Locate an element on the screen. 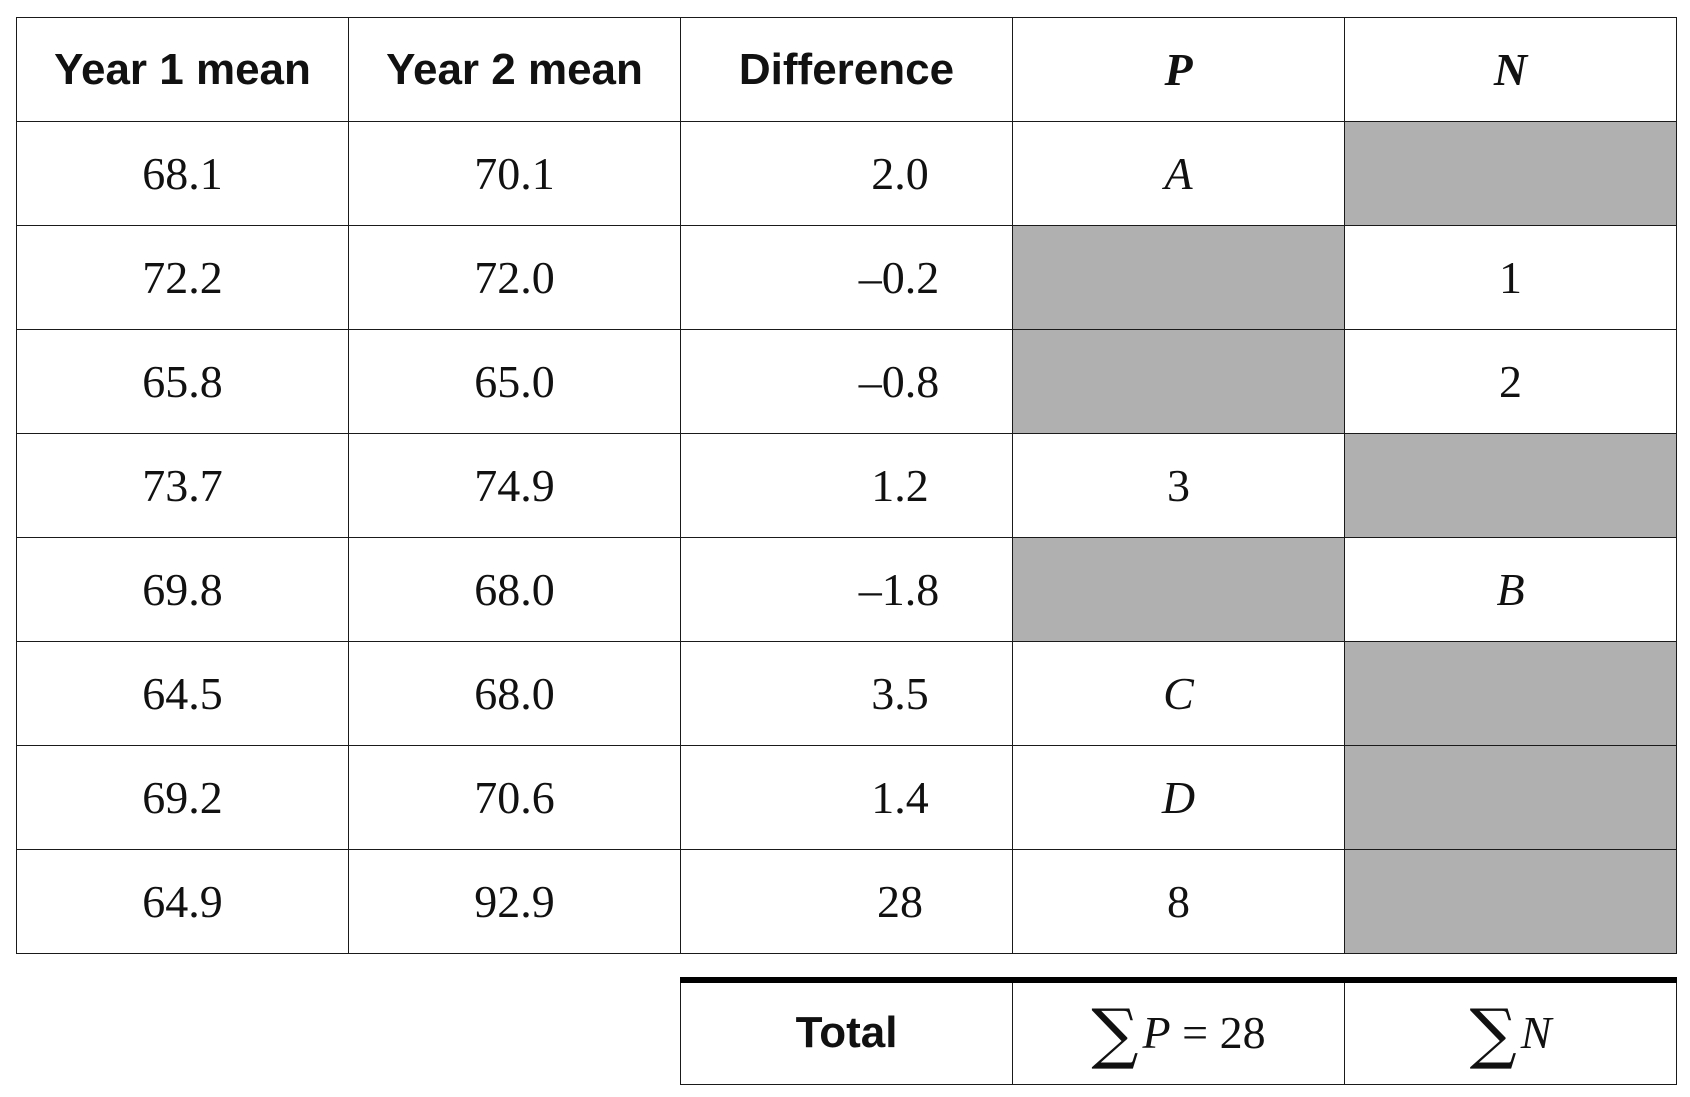 The height and width of the screenshot is (1097, 1690). table-row: 72.2 72.0 –0.2 1 is located at coordinates (846, 277).